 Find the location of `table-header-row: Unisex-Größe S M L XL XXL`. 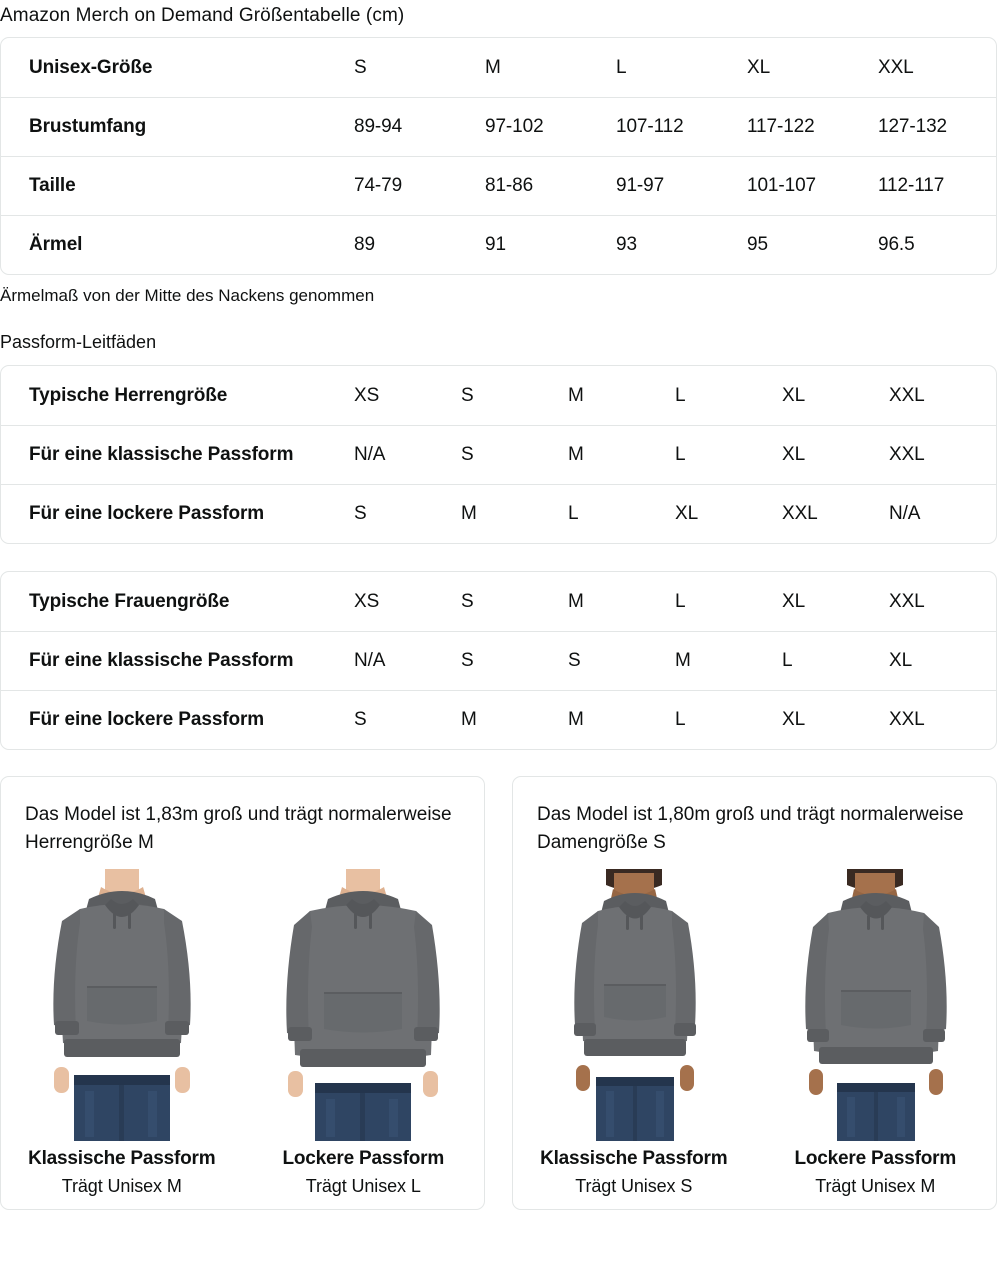

table-header-row: Unisex-Größe S M L XL XXL is located at coordinates (498, 67).